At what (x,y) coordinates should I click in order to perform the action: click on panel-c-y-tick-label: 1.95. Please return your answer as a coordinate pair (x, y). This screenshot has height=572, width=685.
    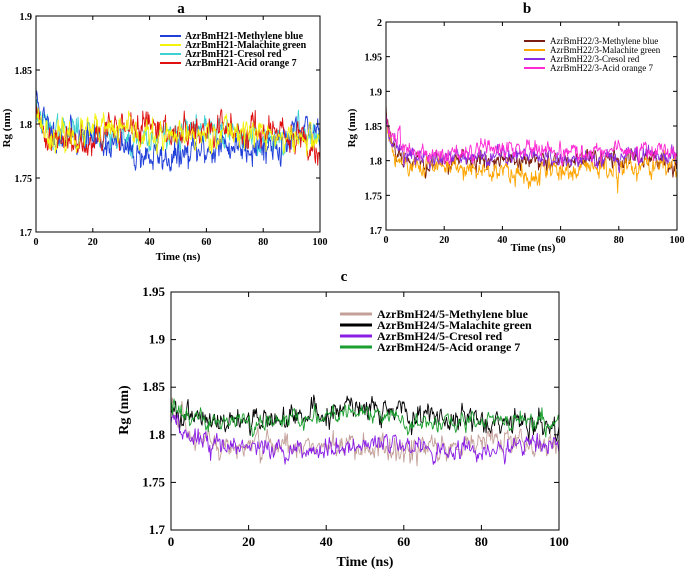
    Looking at the image, I should click on (153, 291).